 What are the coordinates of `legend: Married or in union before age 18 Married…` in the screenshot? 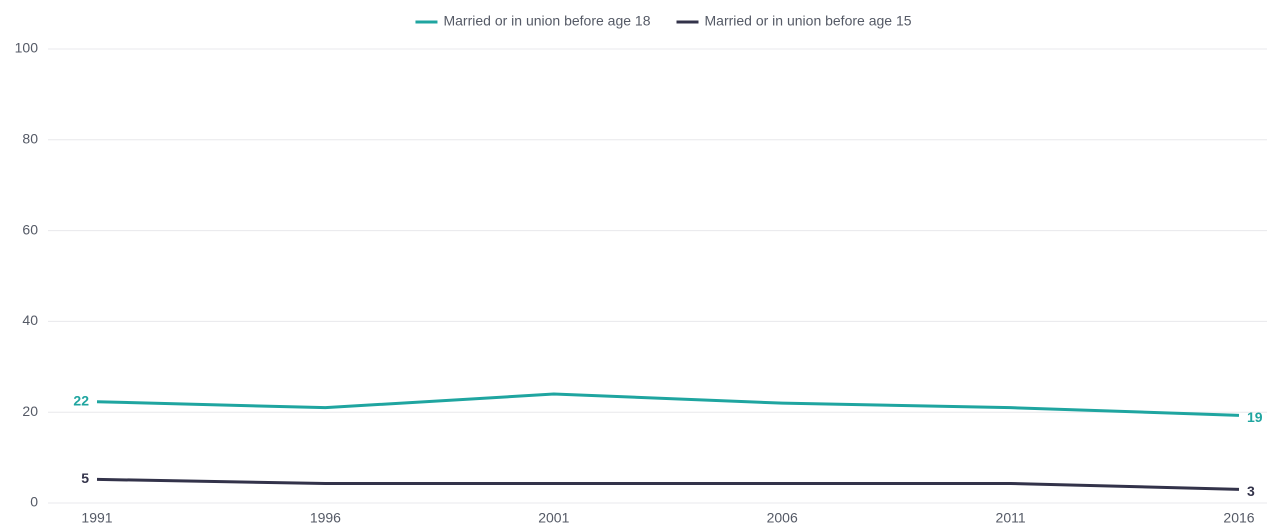 It's located at (663, 21).